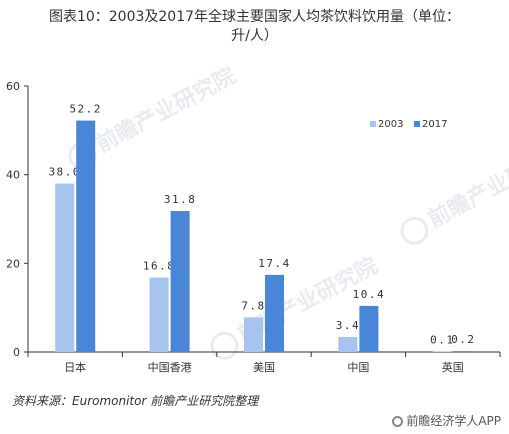 Image resolution: width=509 pixels, height=434 pixels. I want to click on legend-label: 2017, so click(434, 124).